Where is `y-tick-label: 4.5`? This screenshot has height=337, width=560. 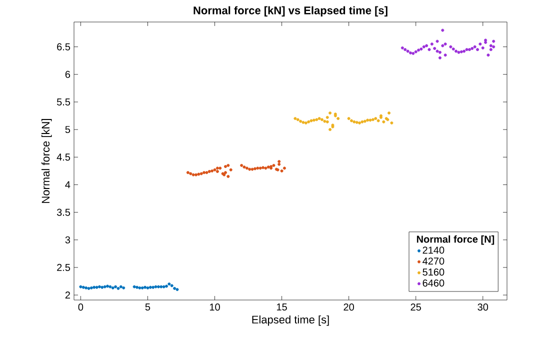 y-tick-label: 4.5 is located at coordinates (63, 157).